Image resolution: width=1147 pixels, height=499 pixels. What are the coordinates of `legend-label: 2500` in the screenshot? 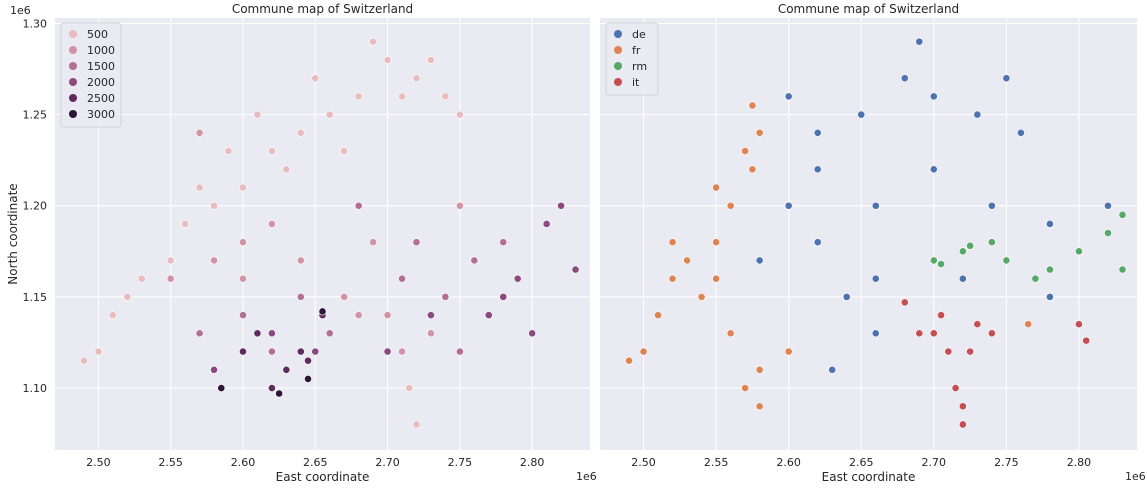 It's located at (101, 98).